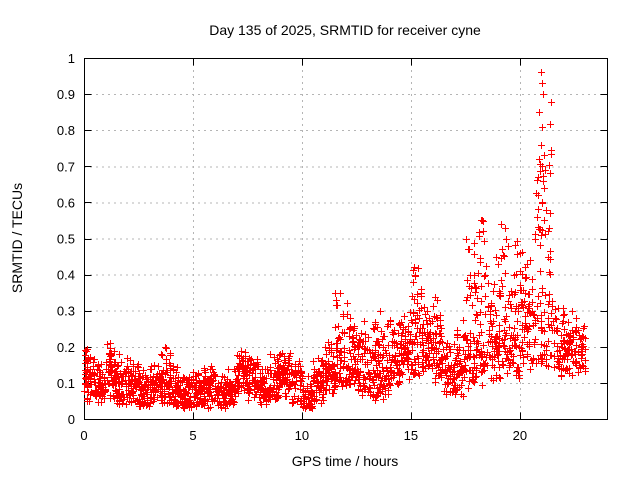  I want to click on y-tick-label: 0.4, so click(66, 275).